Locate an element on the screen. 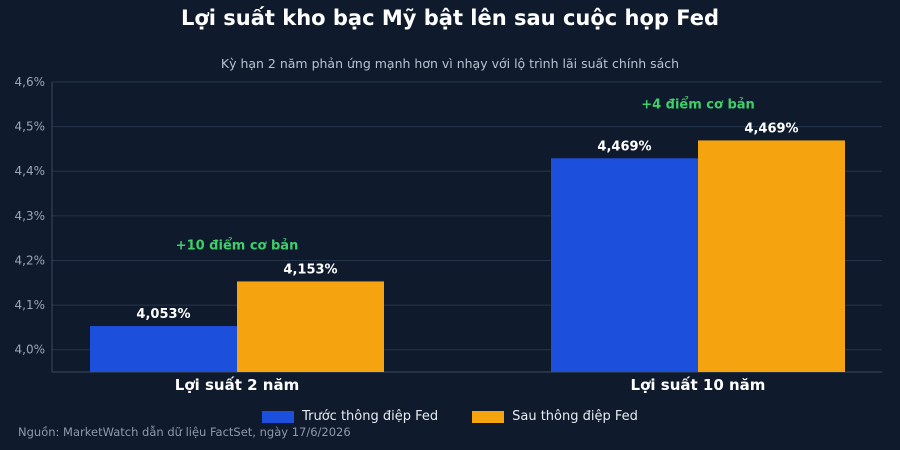  legend-swatch-after is located at coordinates (488, 416).